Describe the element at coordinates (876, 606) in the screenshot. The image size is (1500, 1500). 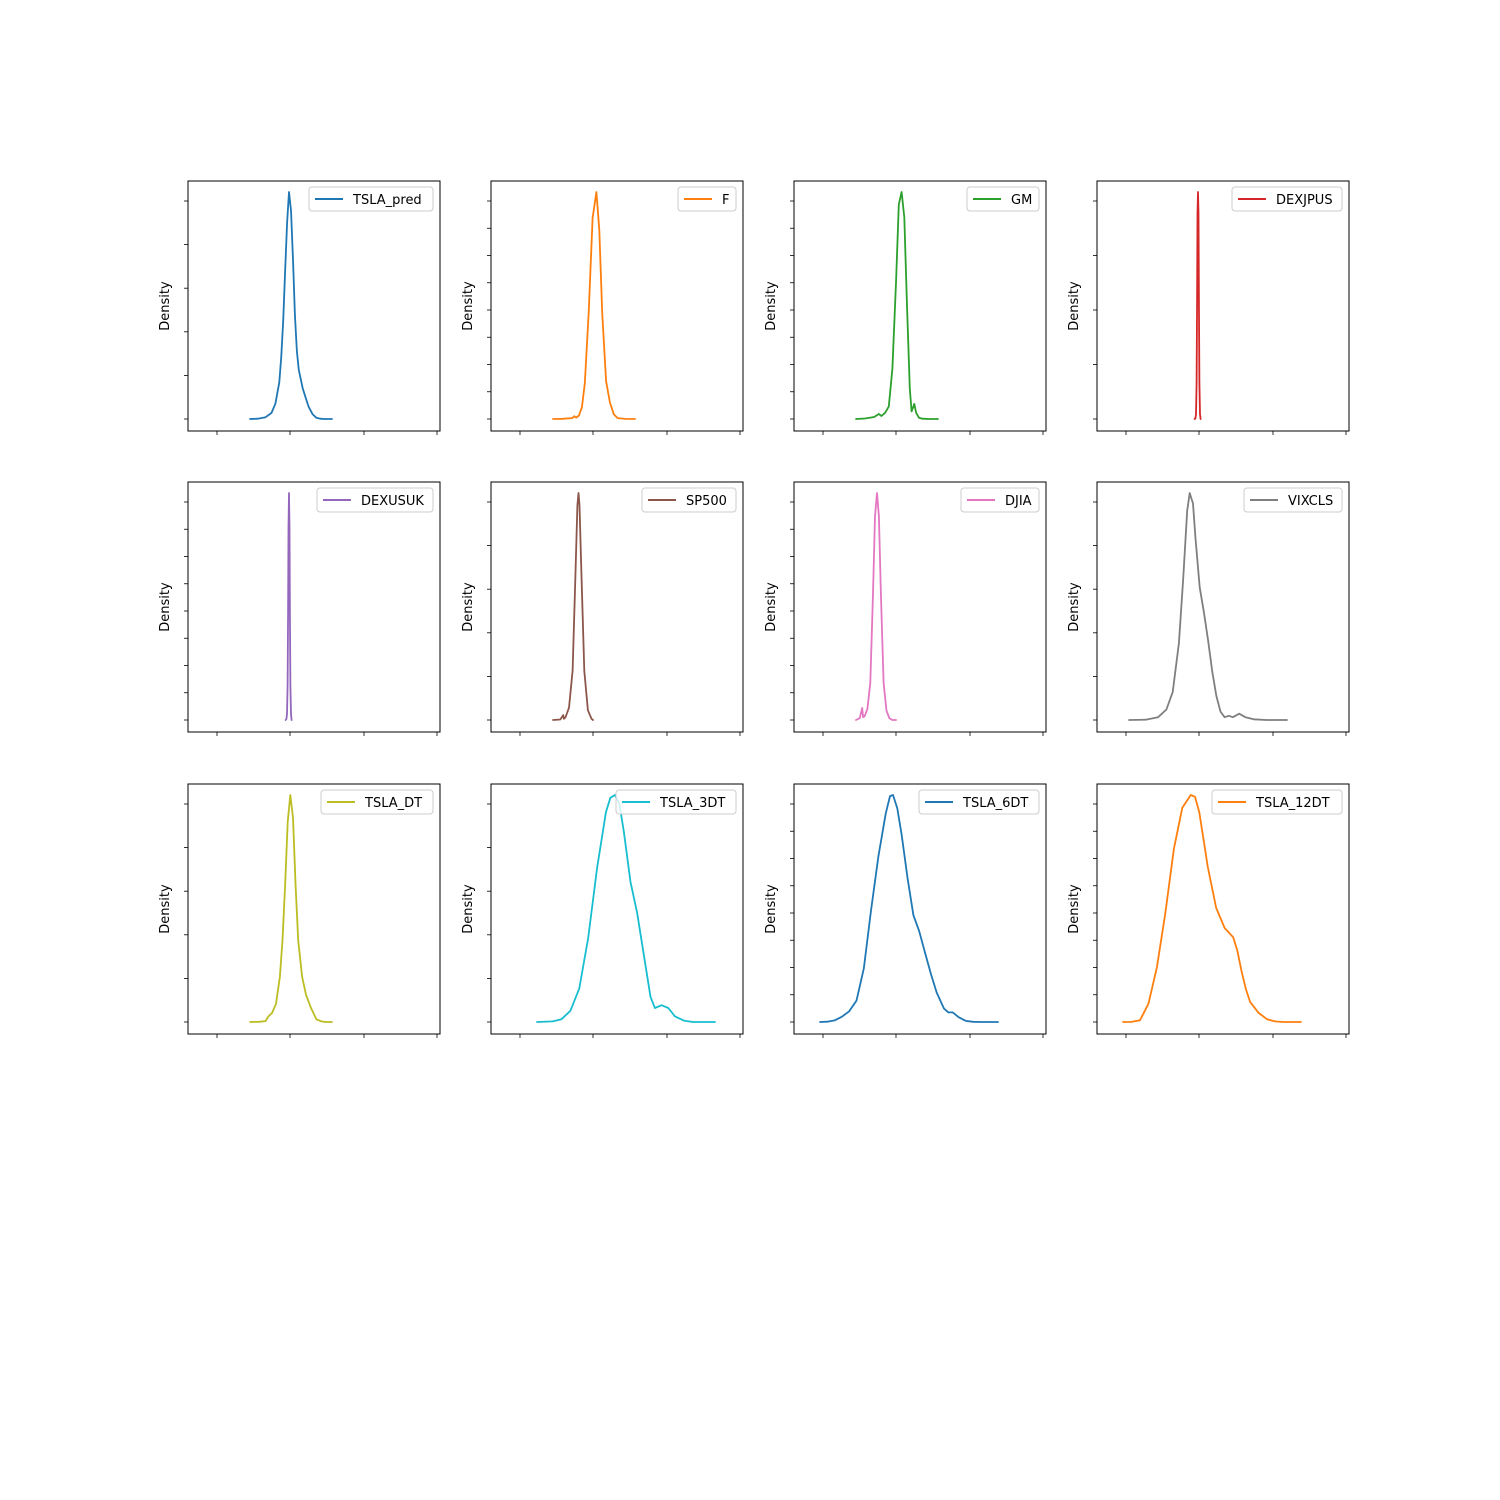
I see `density-curve-djia` at that location.